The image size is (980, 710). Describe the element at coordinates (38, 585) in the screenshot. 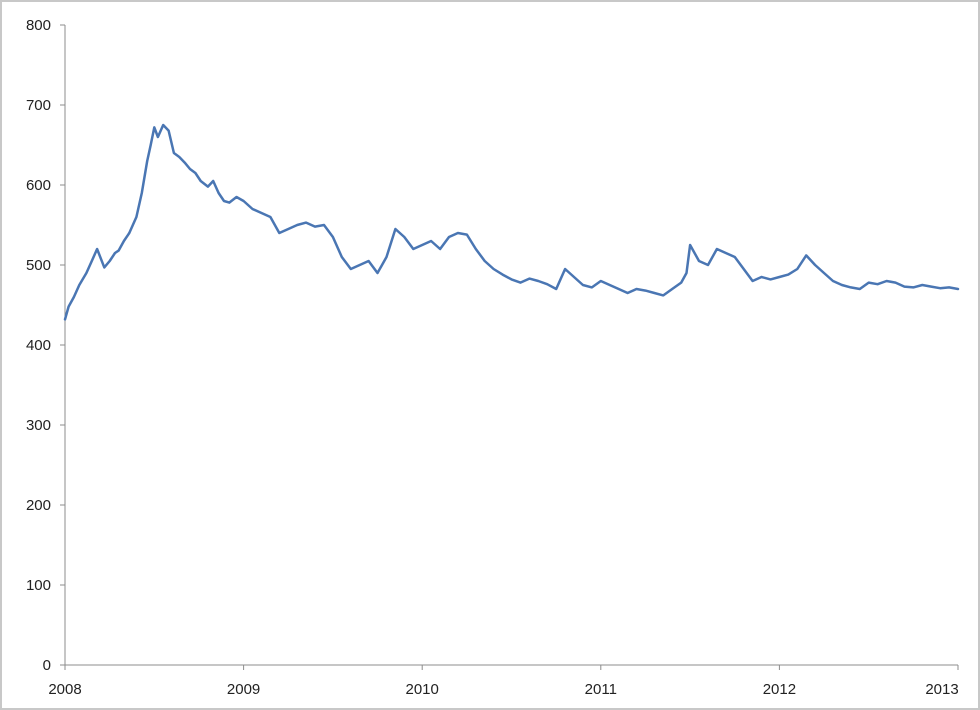

I see `y-tick-label: 100` at that location.